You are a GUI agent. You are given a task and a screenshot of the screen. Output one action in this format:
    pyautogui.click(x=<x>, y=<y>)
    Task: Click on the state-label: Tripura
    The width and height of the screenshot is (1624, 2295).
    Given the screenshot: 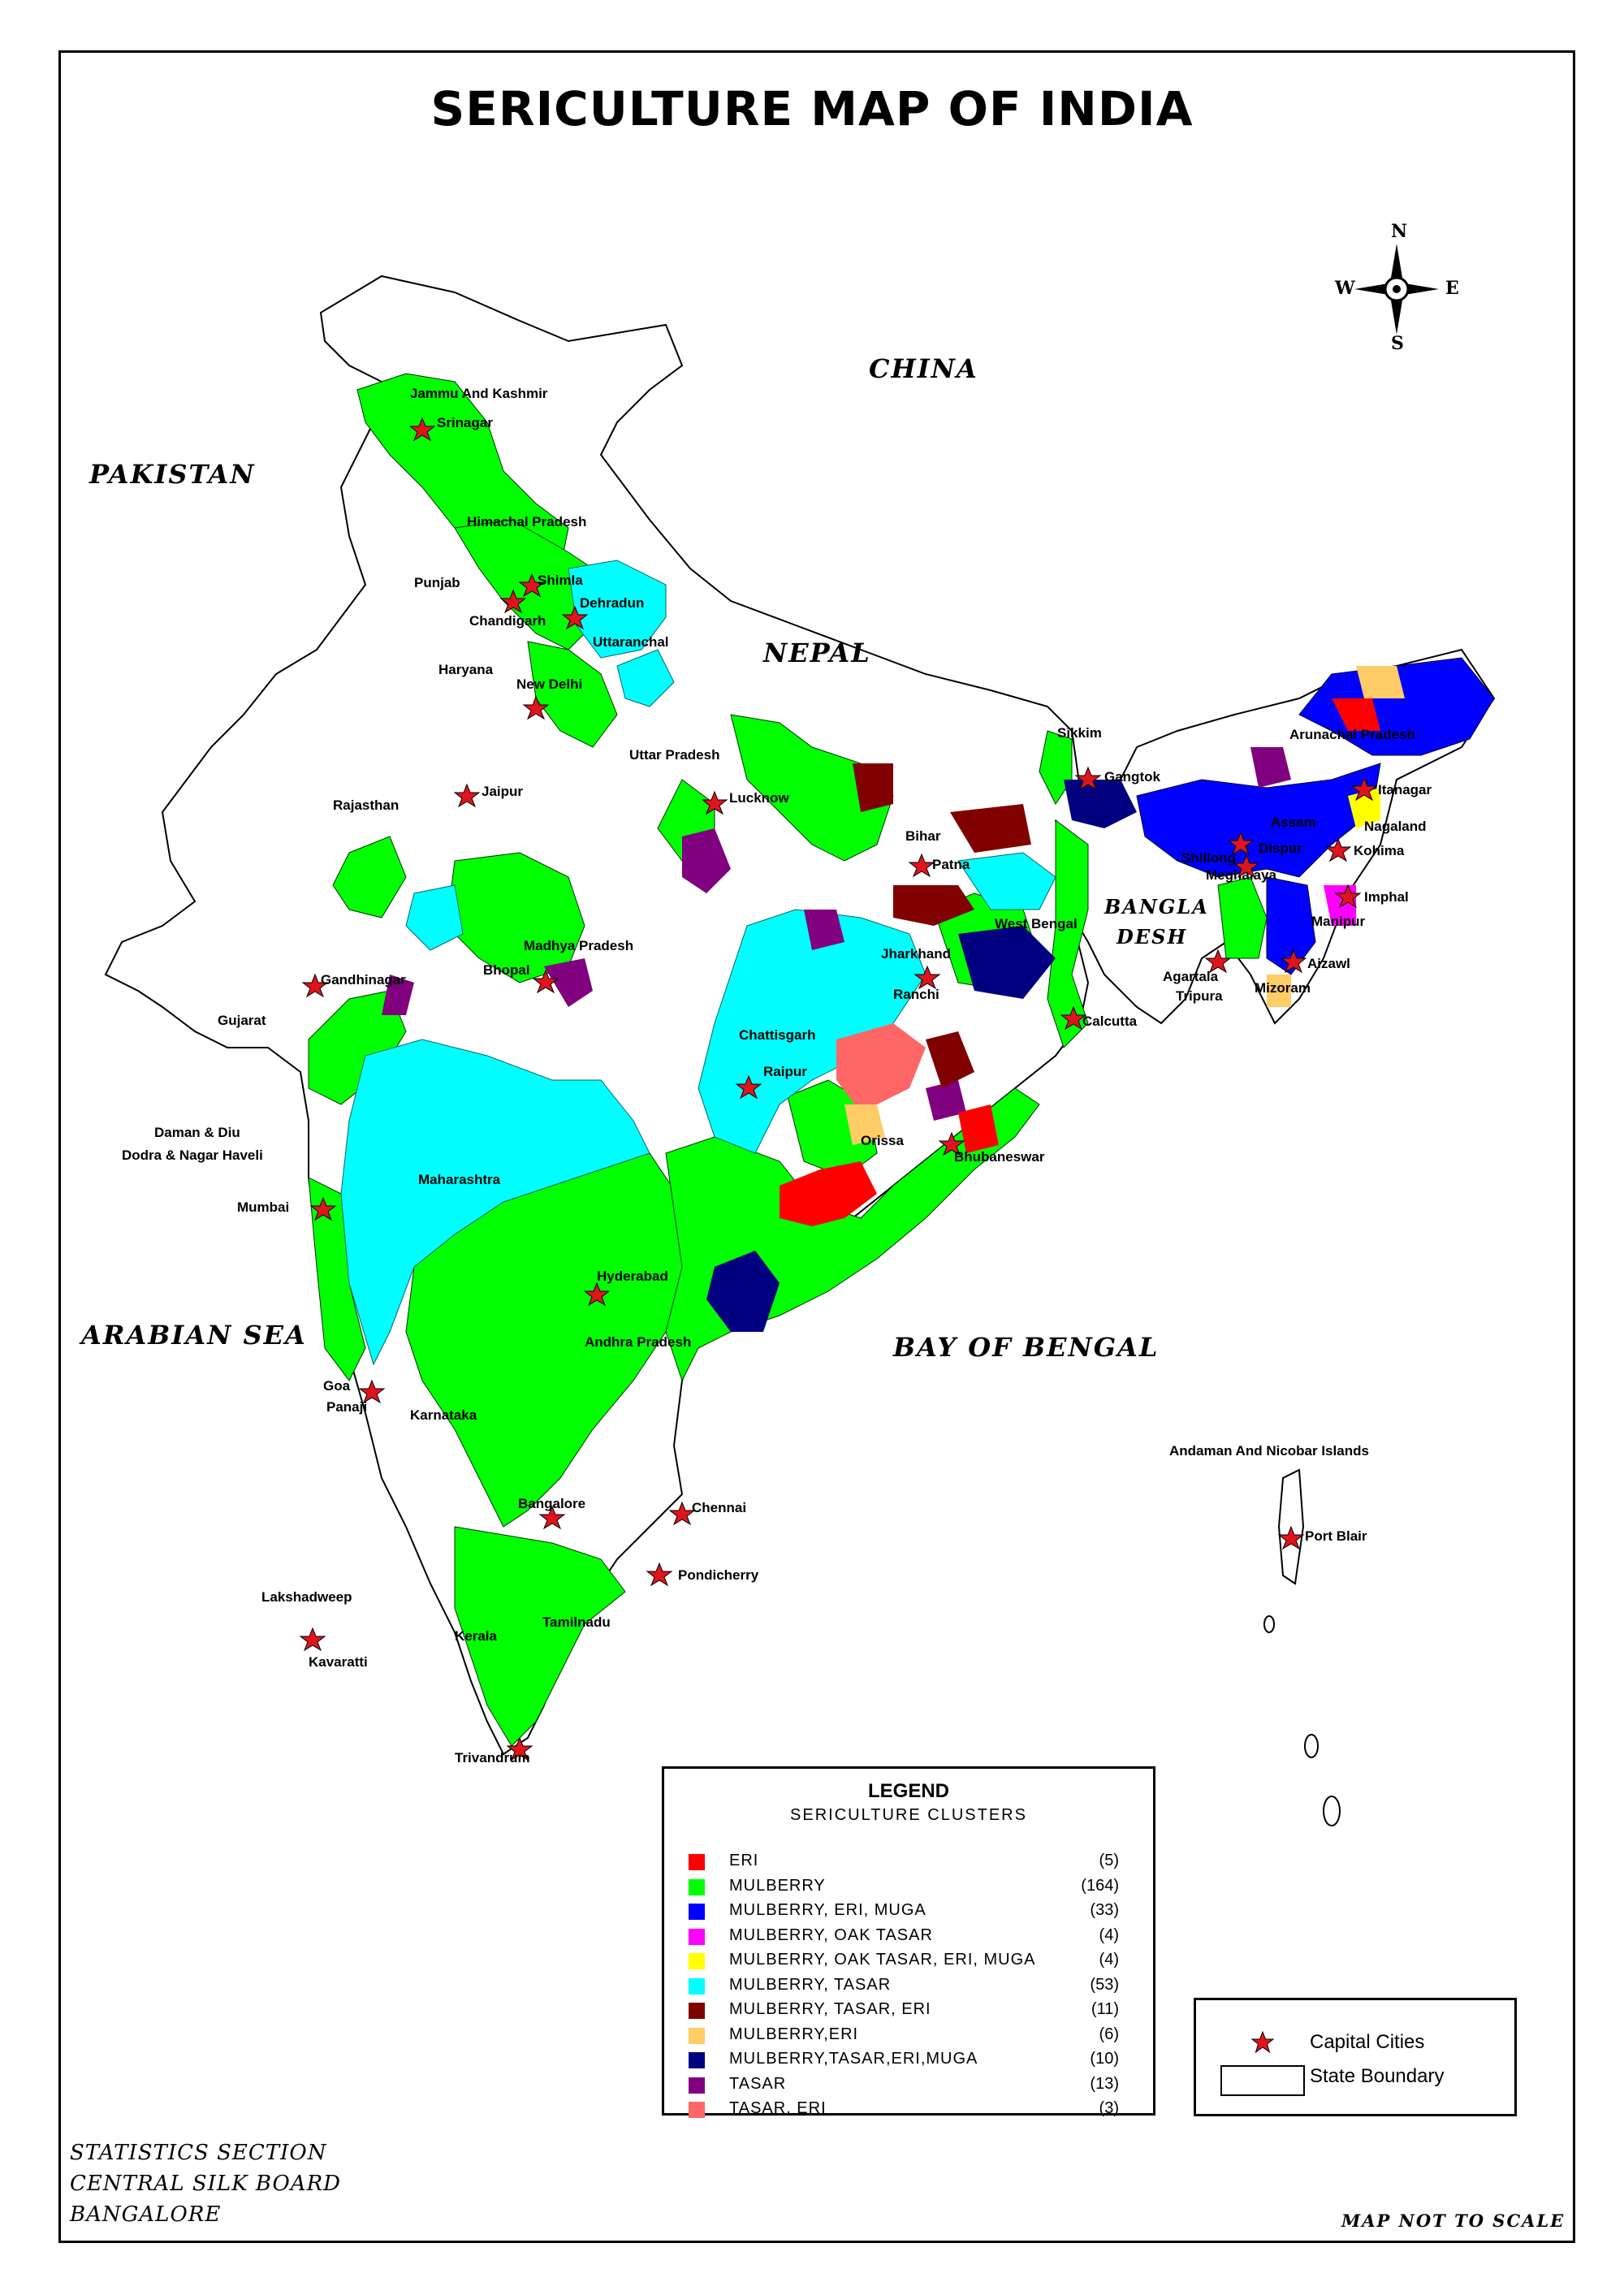 What is the action you would take?
    pyautogui.click(x=1200, y=996)
    